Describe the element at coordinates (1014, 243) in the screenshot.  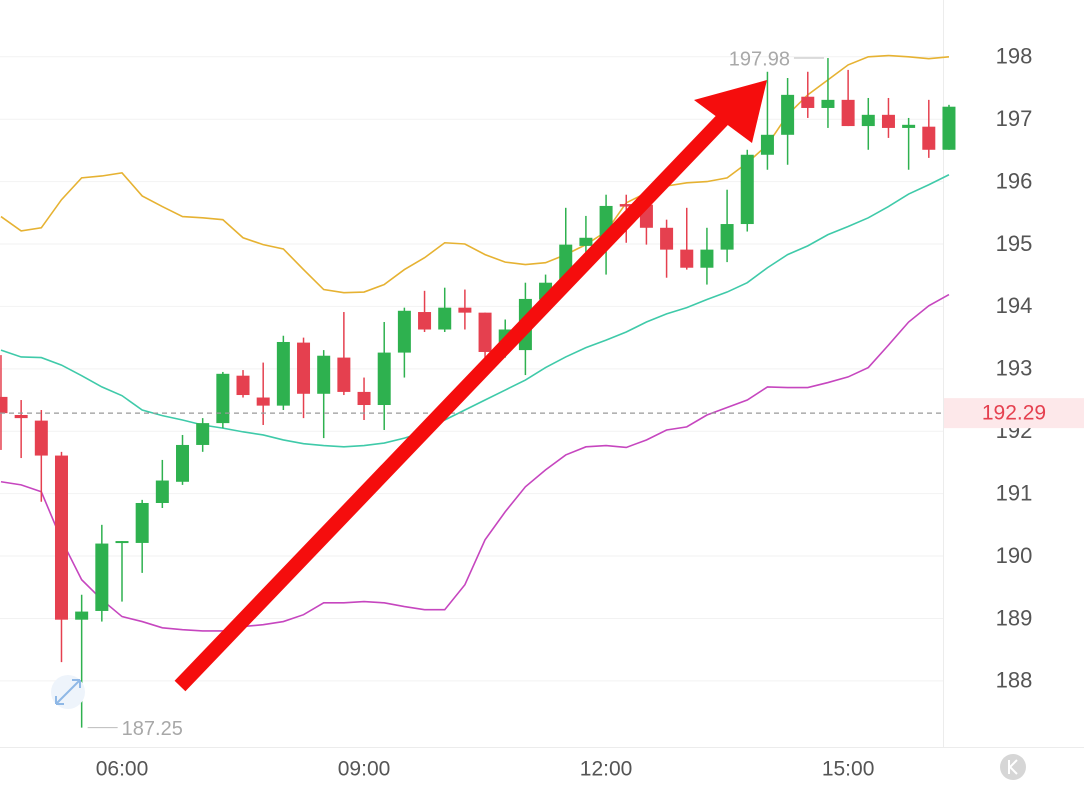
I see `y-tick-label: 195` at that location.